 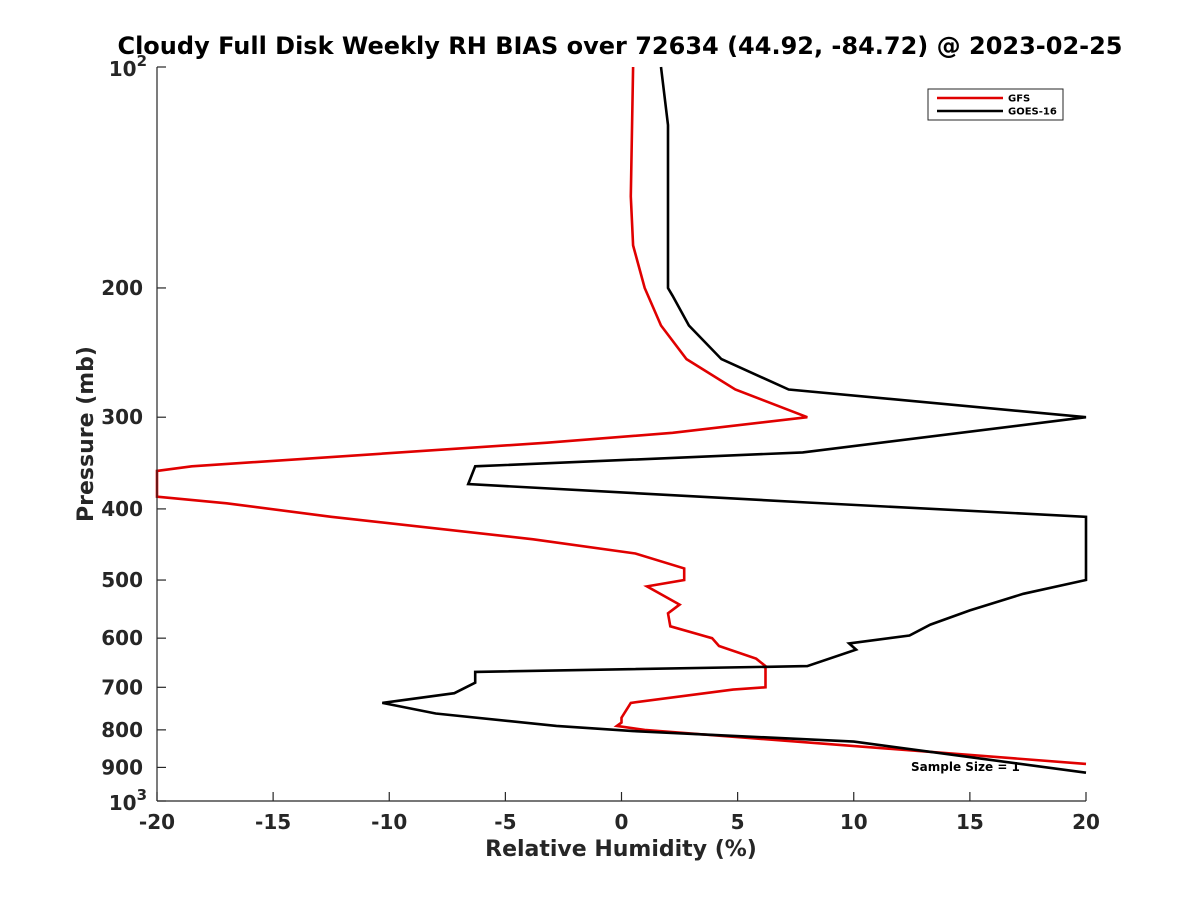 I want to click on x-tick-label: 20, so click(x=1086, y=822).